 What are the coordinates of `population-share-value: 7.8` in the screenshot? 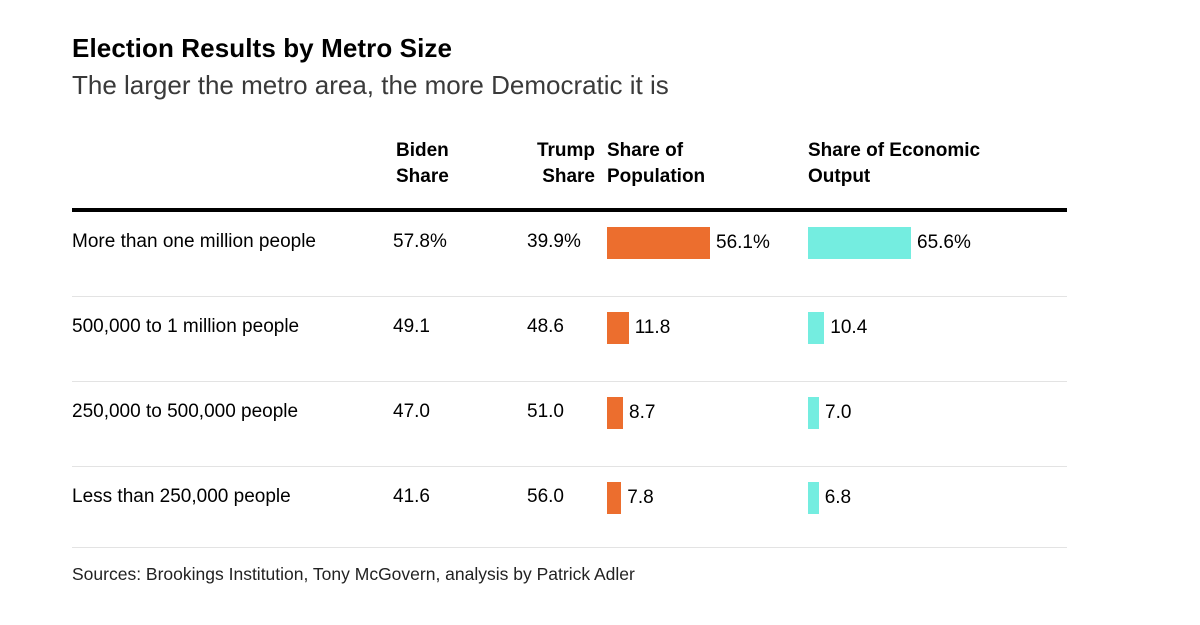 It's located at (640, 497).